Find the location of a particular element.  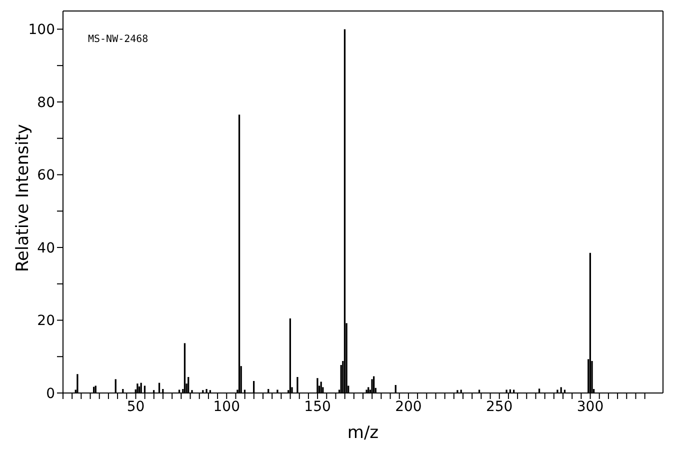

y-tick-label: 100 is located at coordinates (41, 30).